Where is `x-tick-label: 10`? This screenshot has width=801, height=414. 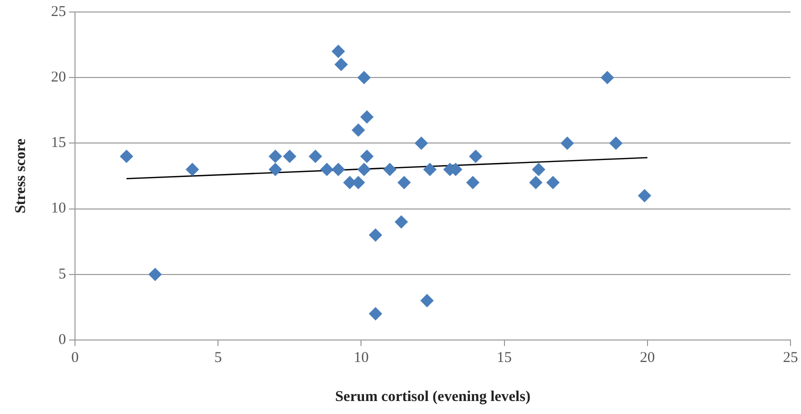 x-tick-label: 10 is located at coordinates (361, 358).